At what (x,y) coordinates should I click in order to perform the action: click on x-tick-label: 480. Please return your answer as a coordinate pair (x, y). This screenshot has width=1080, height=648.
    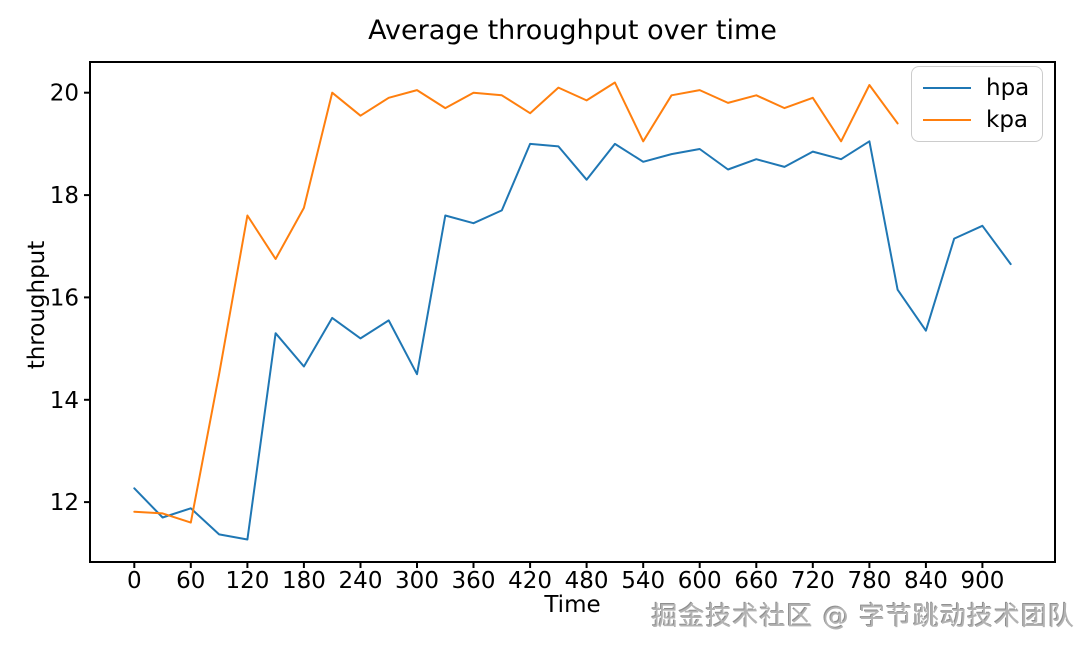
    Looking at the image, I should click on (587, 581).